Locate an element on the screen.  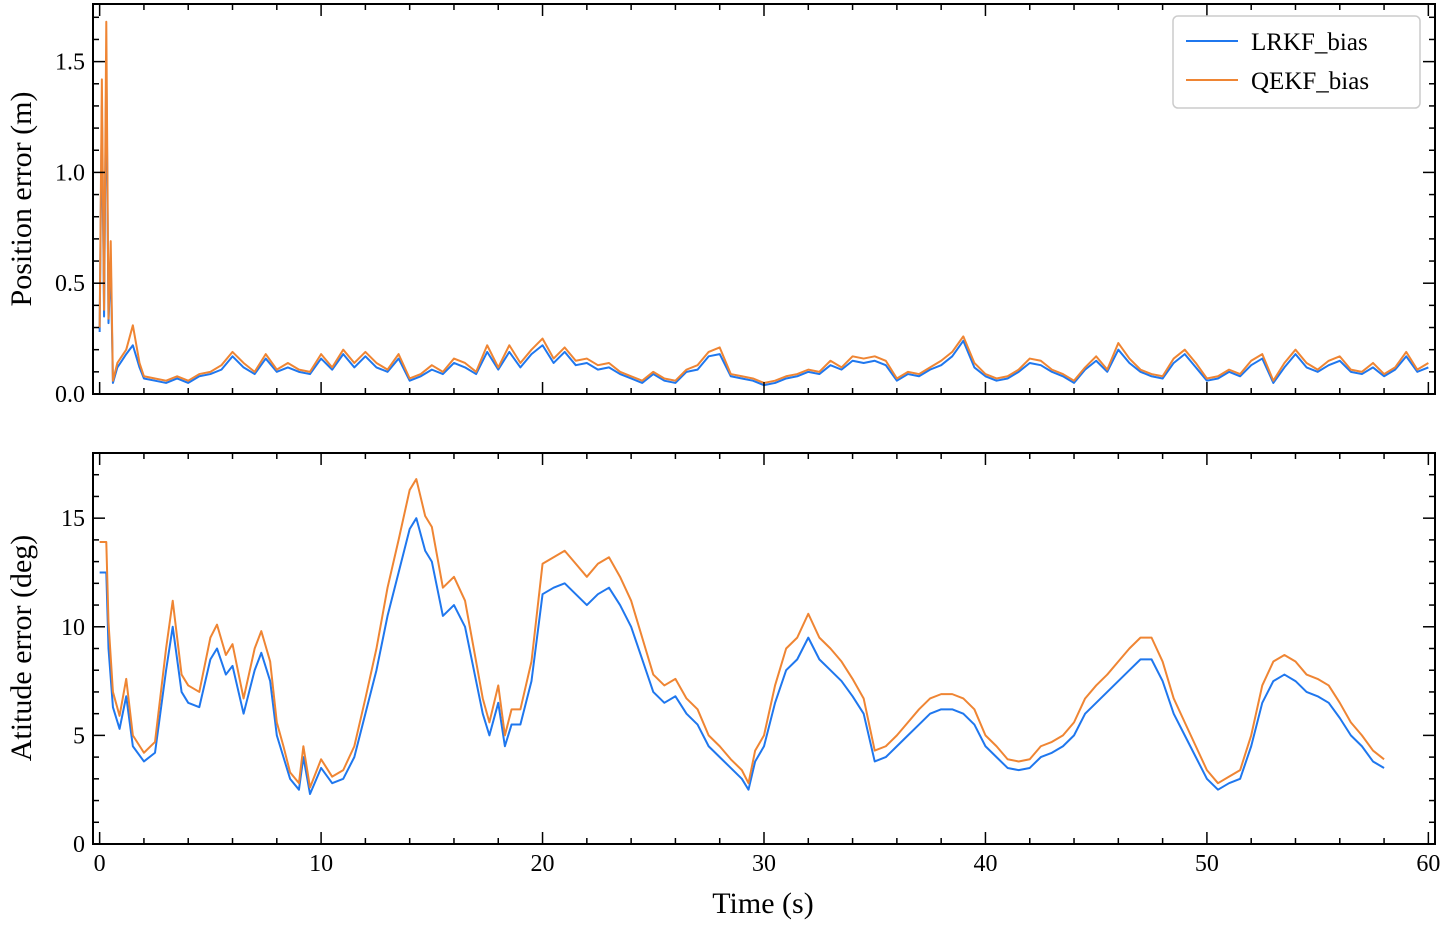
x-axis-label: Time (s) is located at coordinates (762, 903).